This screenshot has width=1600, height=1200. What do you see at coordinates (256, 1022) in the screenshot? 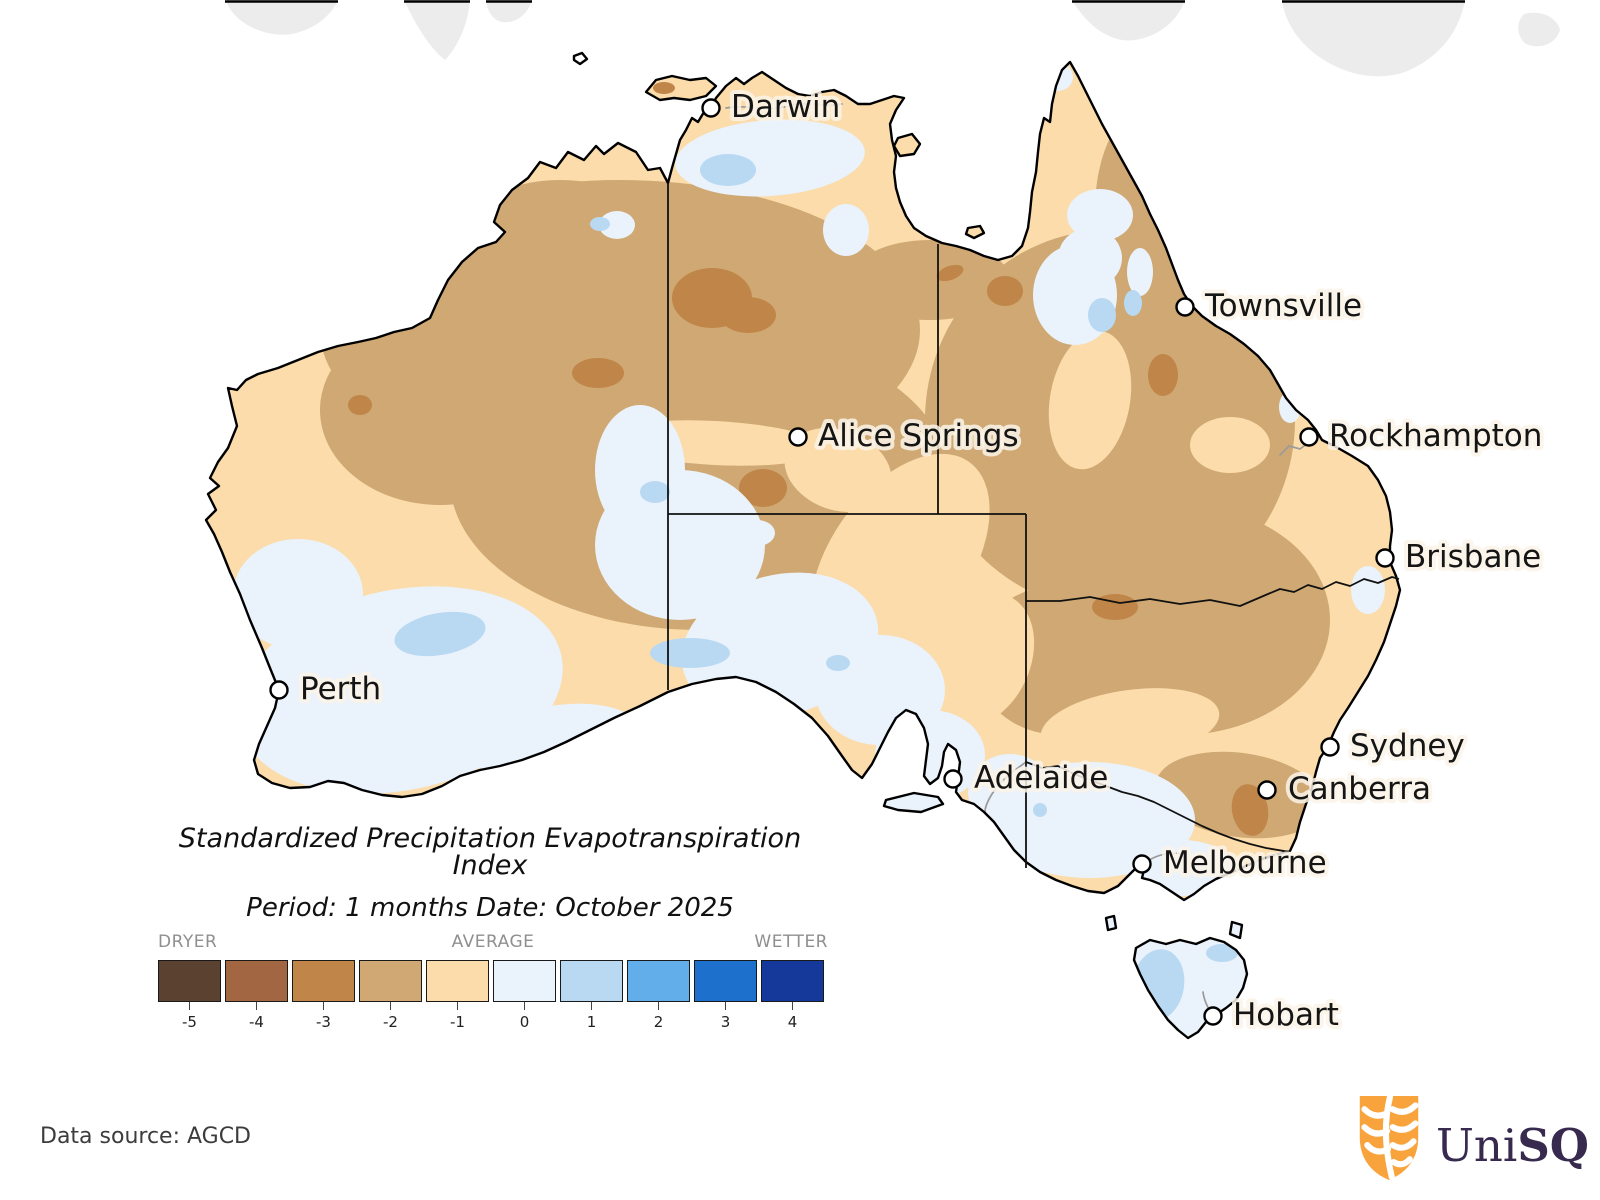
I see `legend-tick-label: -4` at bounding box center [256, 1022].